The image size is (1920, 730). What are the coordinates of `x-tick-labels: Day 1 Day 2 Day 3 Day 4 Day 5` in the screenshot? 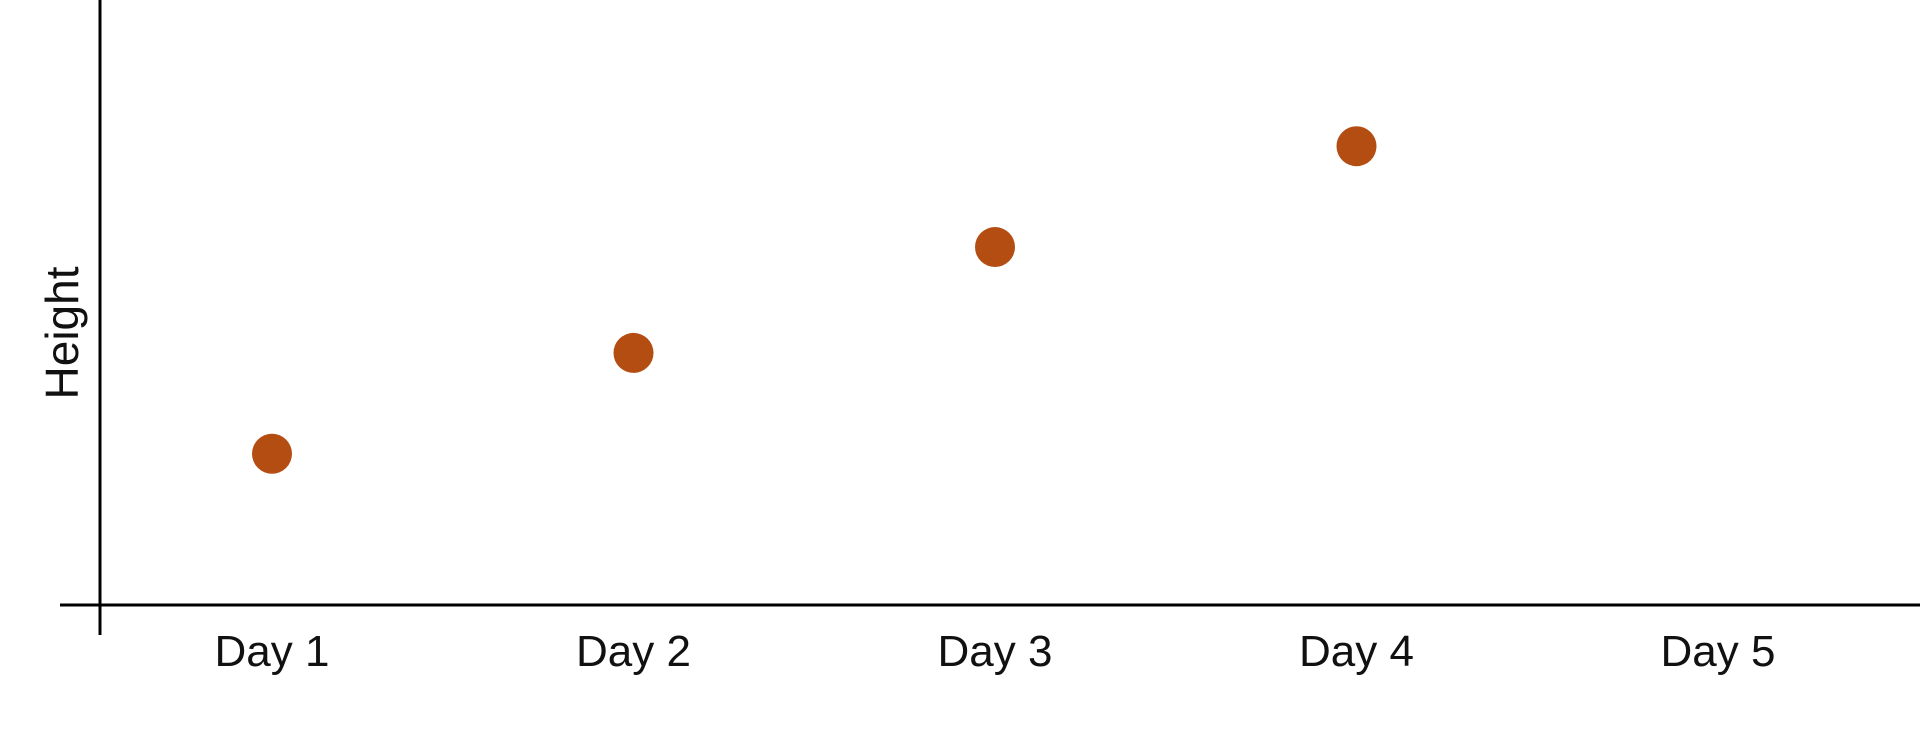 It's located at (995, 651).